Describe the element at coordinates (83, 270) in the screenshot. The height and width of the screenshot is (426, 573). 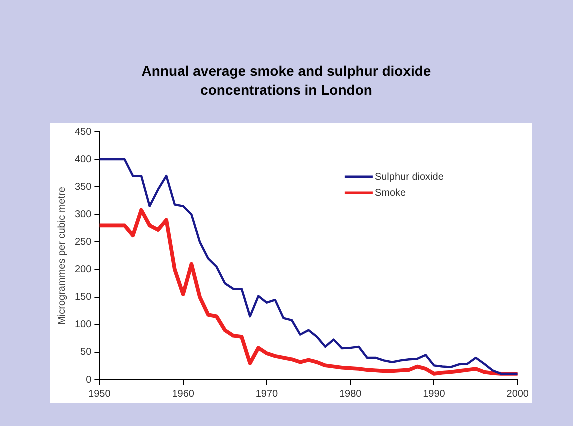
I see `y-tick-label: 200` at that location.